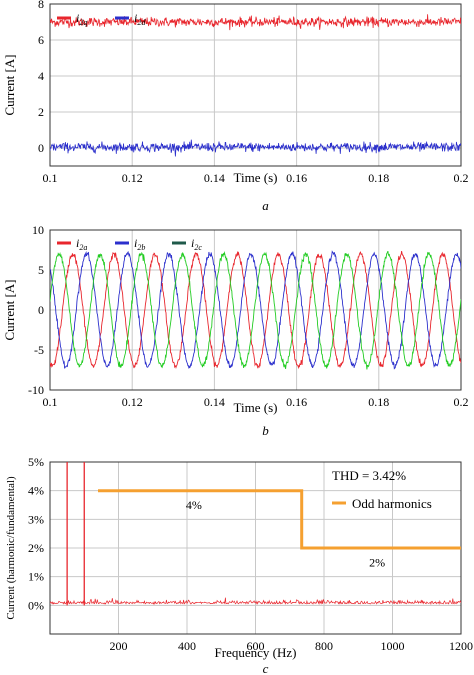  Describe the element at coordinates (140, 19) in the screenshot. I see `legend-label: i2d` at that location.